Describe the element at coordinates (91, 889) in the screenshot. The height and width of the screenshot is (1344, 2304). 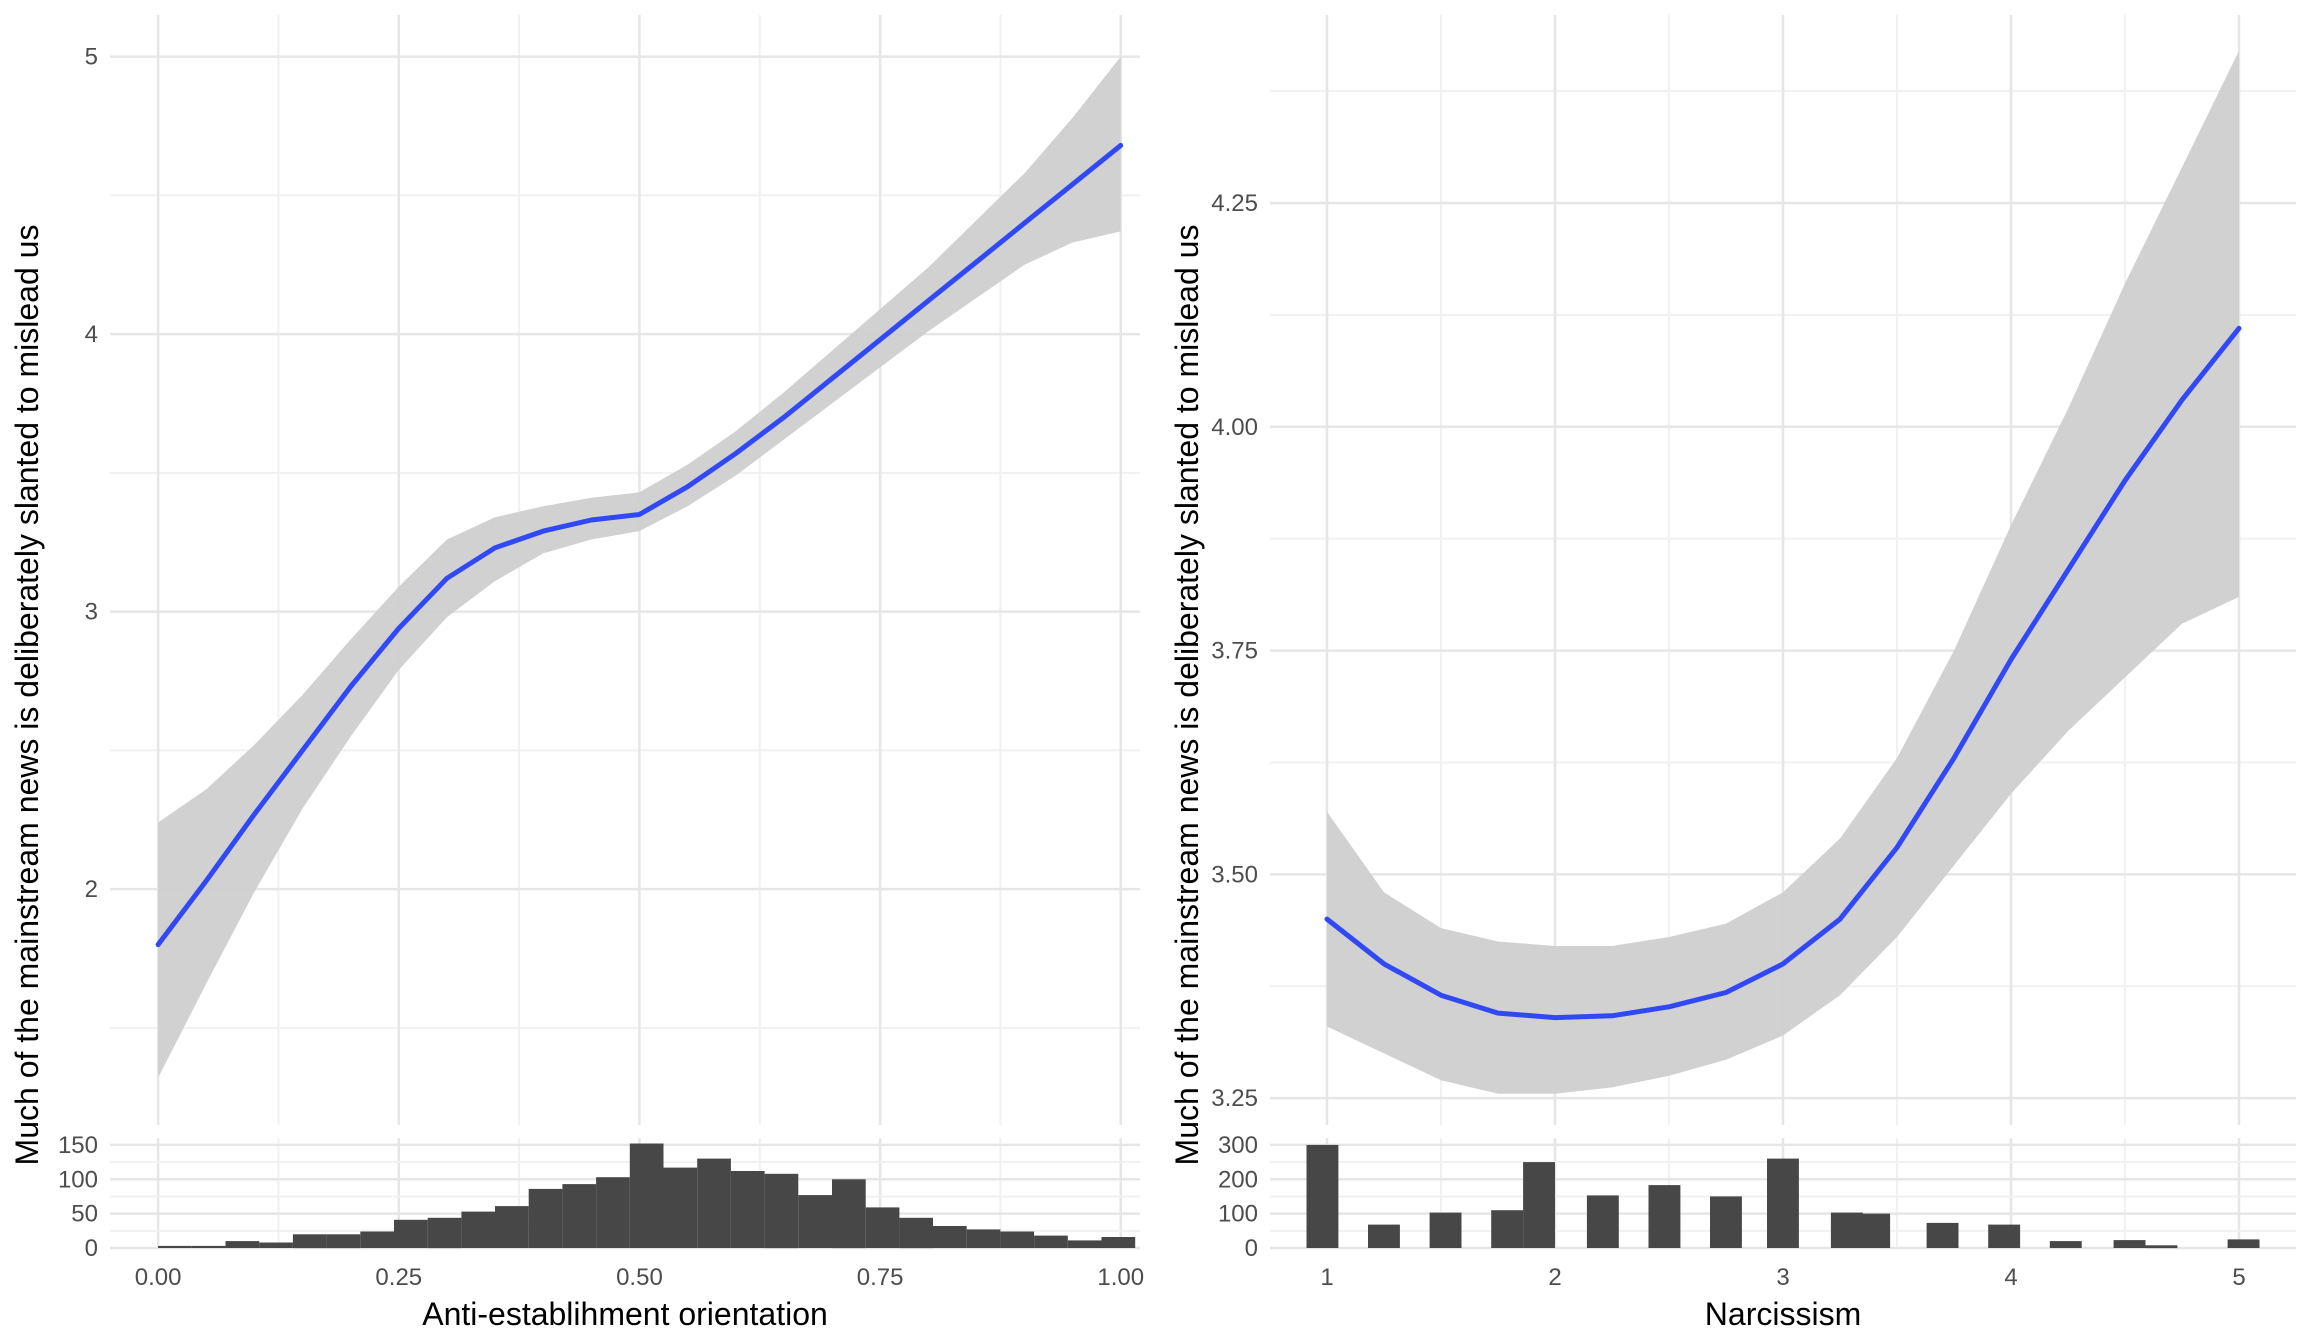
I see `left-y-tick-label: 2` at that location.